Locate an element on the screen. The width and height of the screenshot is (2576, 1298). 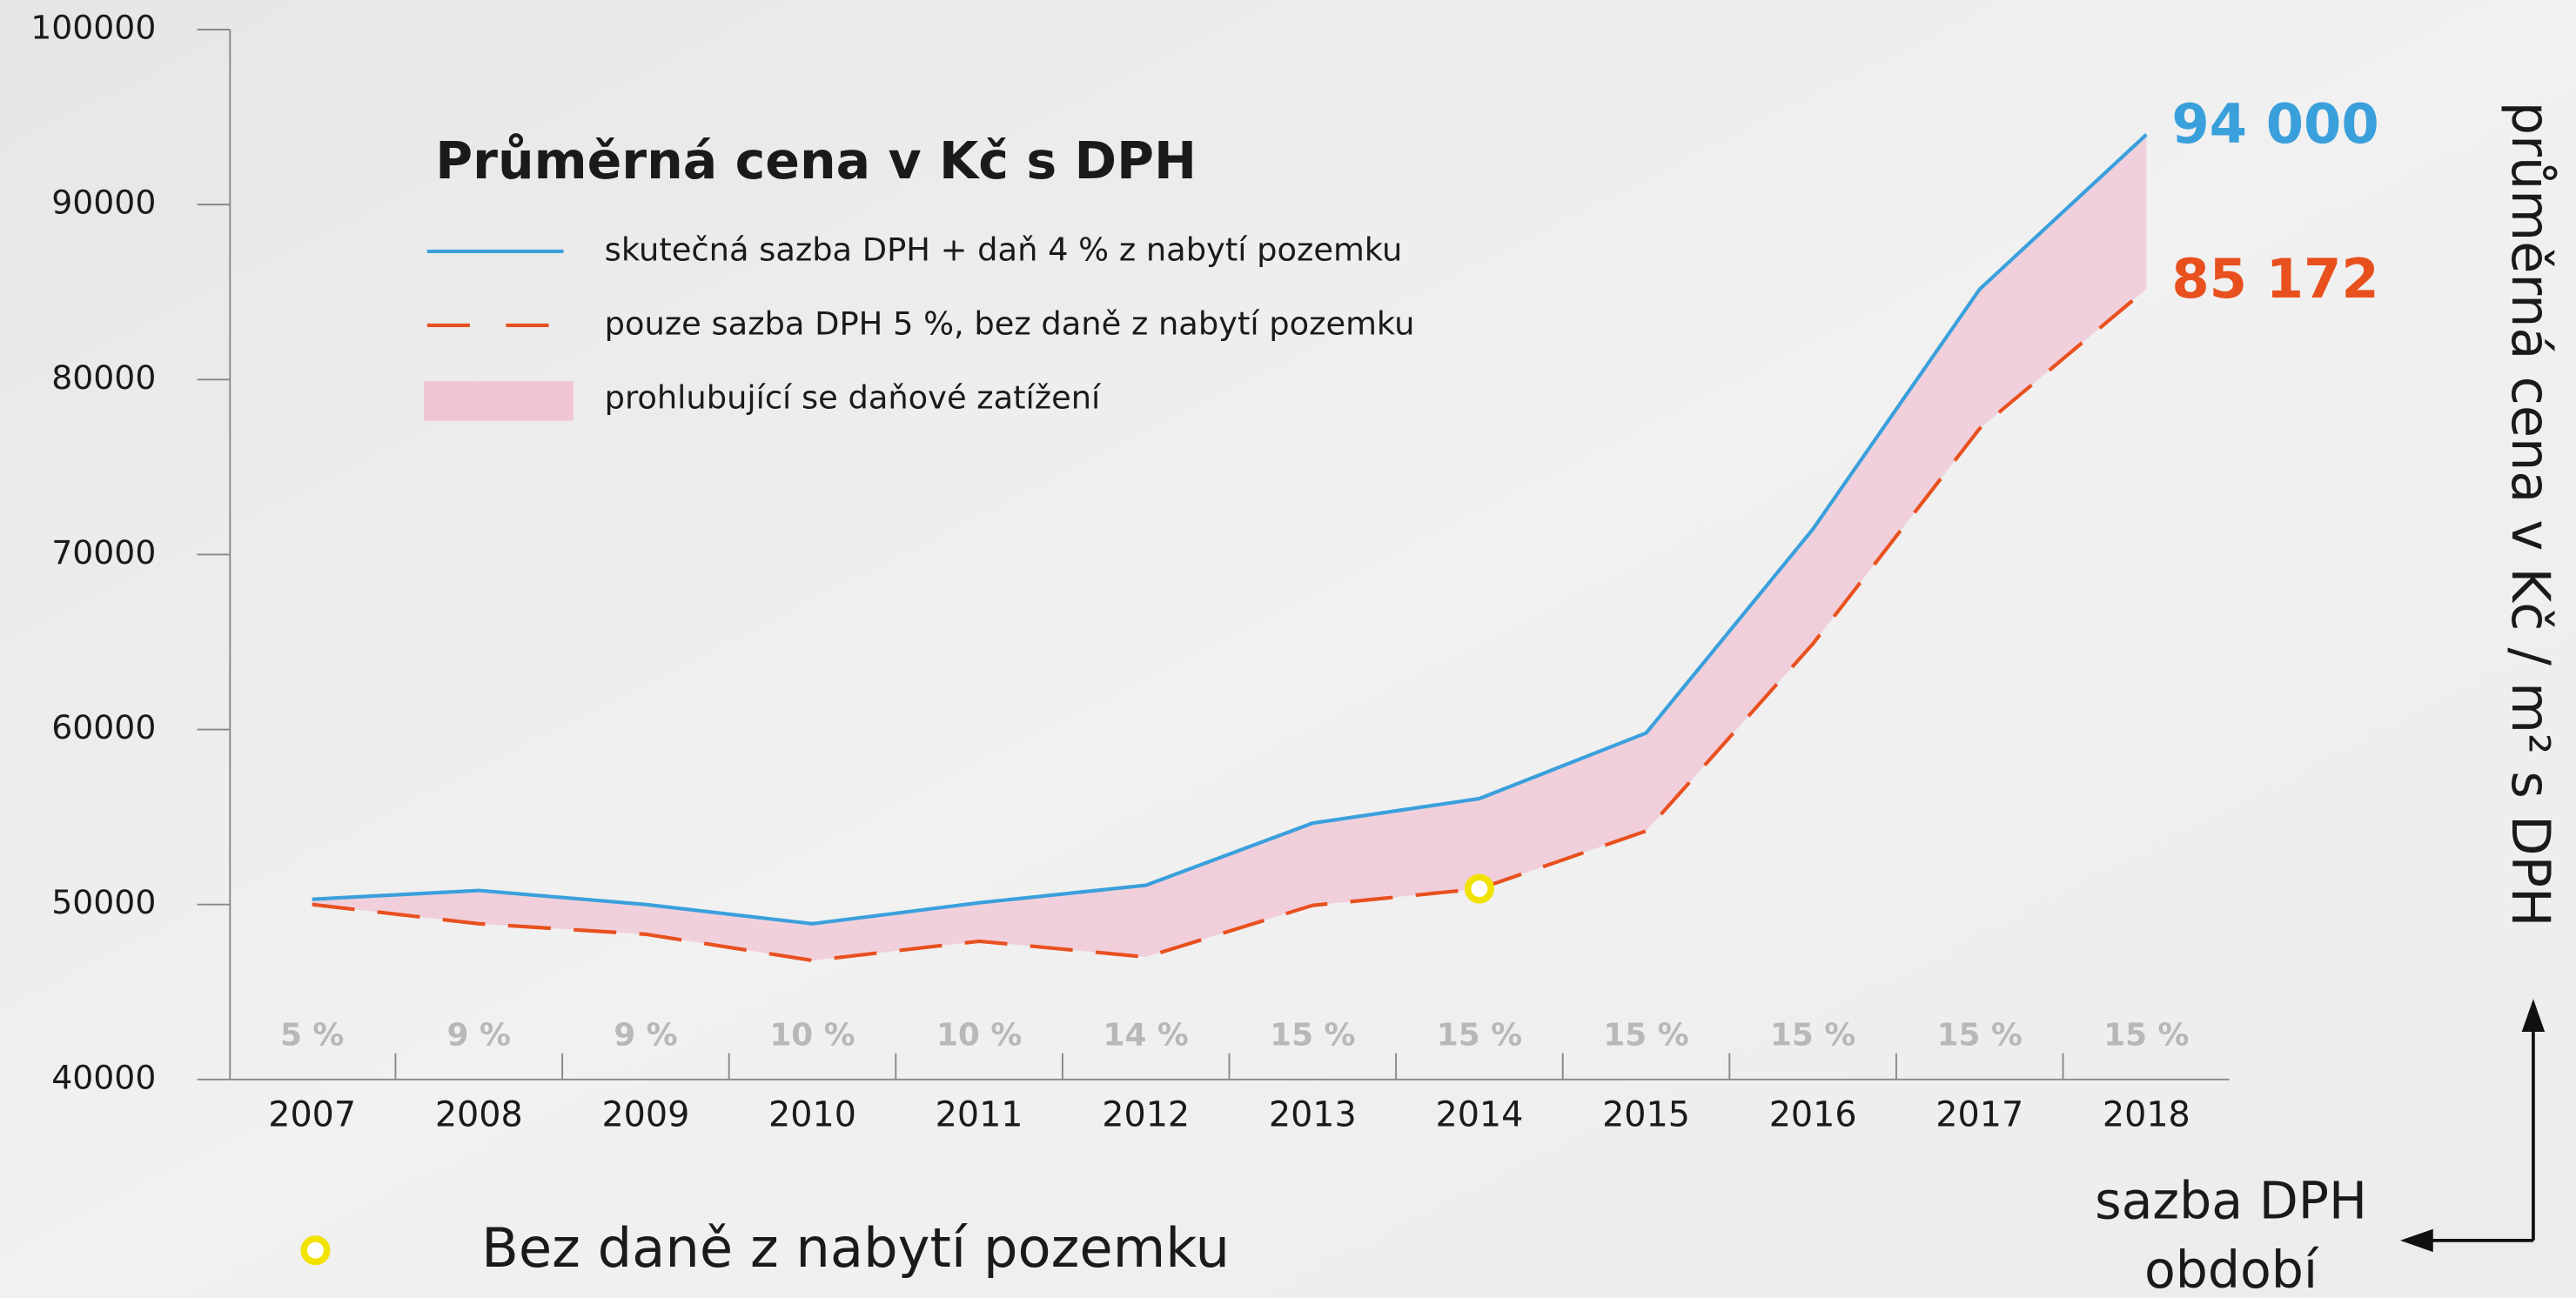
marker-legend is located at coordinates (315, 1250).